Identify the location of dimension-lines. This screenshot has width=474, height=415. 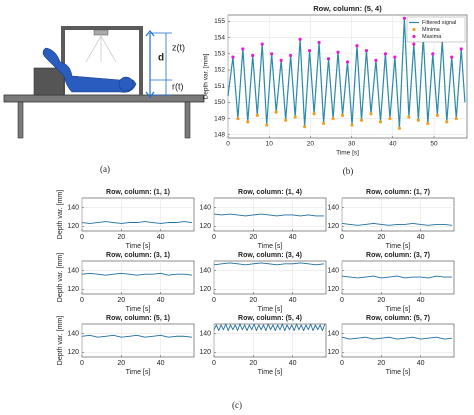
(161, 64).